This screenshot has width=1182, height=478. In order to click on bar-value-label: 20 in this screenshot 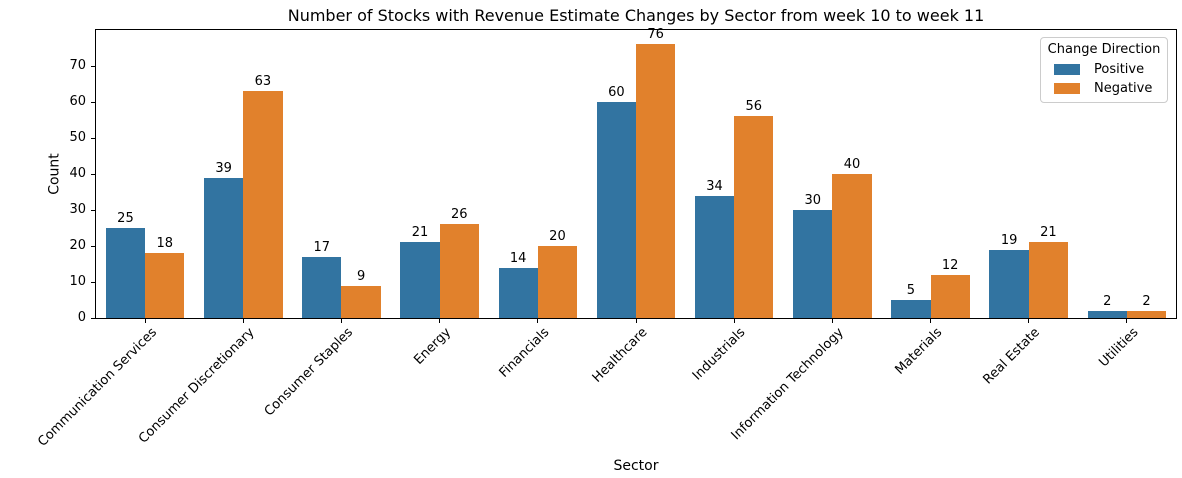, I will do `click(557, 236)`.